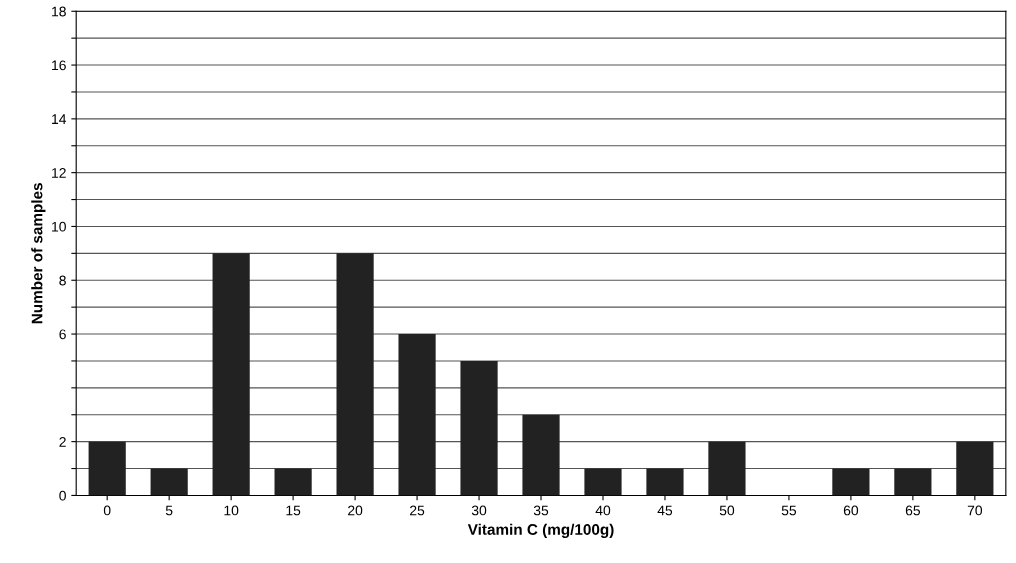 Image resolution: width=1016 pixels, height=563 pixels. I want to click on x-tick-label: 55, so click(789, 510).